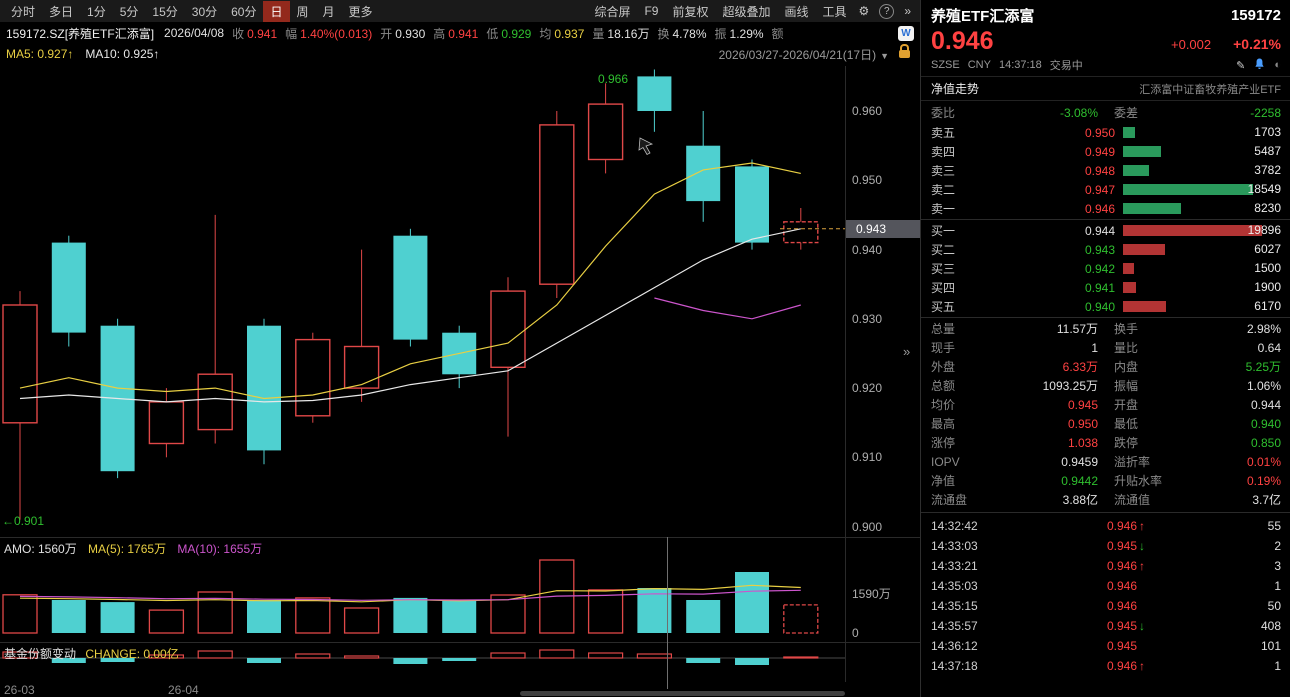 Image resolution: width=1290 pixels, height=697 pixels. What do you see at coordinates (302, 11) in the screenshot?
I see `period-button-8: 周` at bounding box center [302, 11].